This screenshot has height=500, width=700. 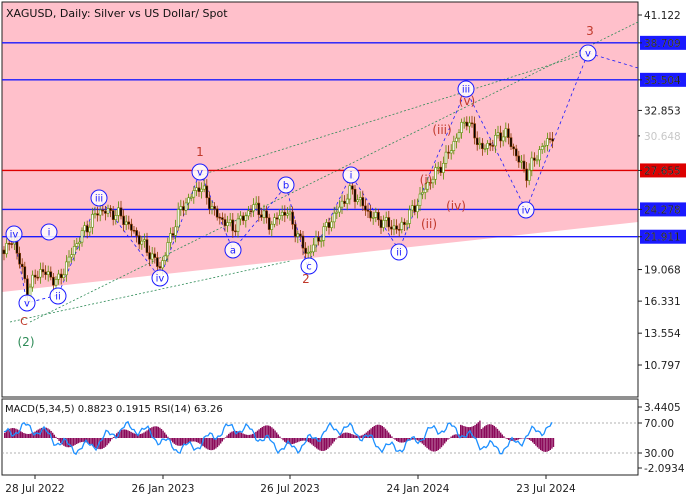 What do you see at coordinates (662, 81) in the screenshot?
I see `level-badge-label: 35.504` at bounding box center [662, 81].